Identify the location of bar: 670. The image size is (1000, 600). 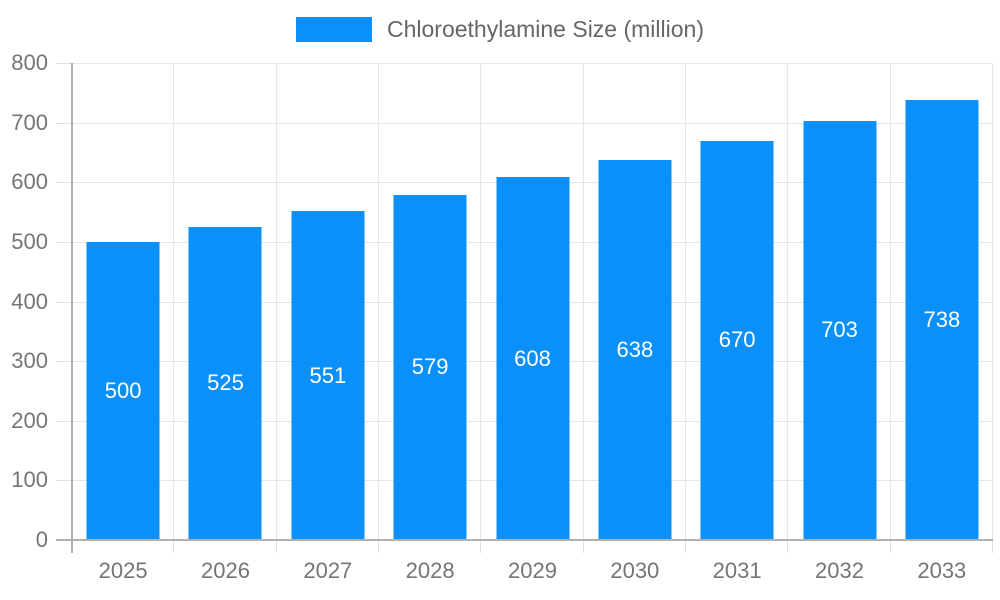
(737, 340).